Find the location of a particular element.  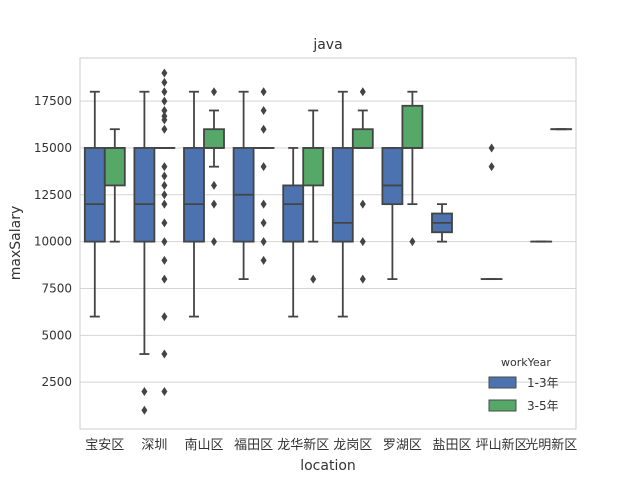

x-tick-label: 龙岗区 is located at coordinates (352, 445).